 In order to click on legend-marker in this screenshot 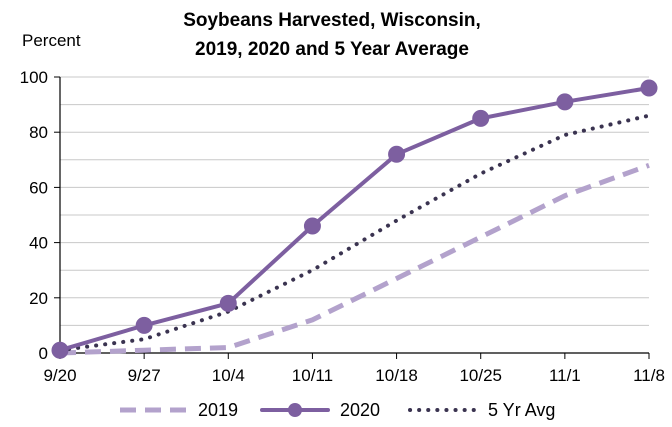, I will do `click(295, 410)`.